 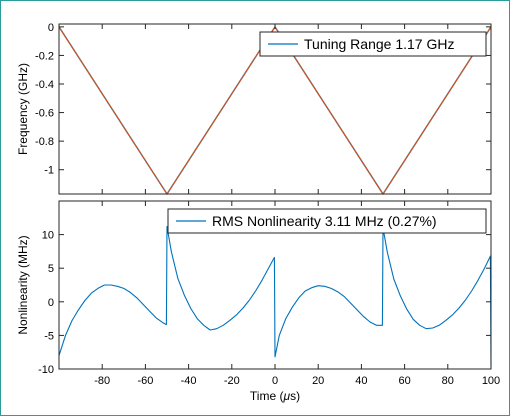 I want to click on x-tick-label: 40, so click(x=361, y=381).